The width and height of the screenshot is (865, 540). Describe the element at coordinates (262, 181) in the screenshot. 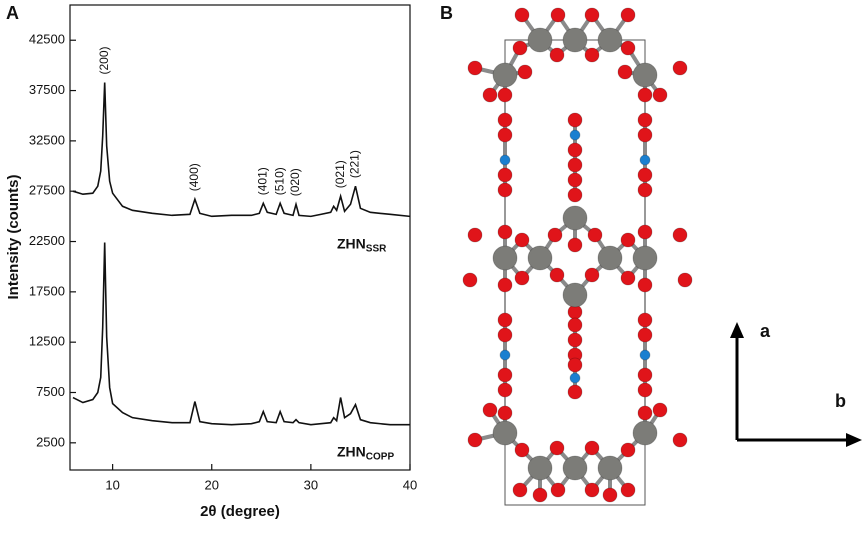

I see `peak-label: (401)` at that location.